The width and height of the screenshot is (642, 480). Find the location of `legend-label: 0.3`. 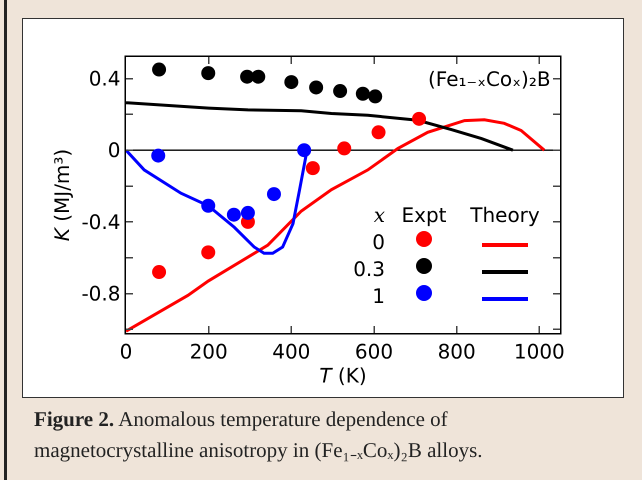

legend-label: 0.3 is located at coordinates (369, 268).